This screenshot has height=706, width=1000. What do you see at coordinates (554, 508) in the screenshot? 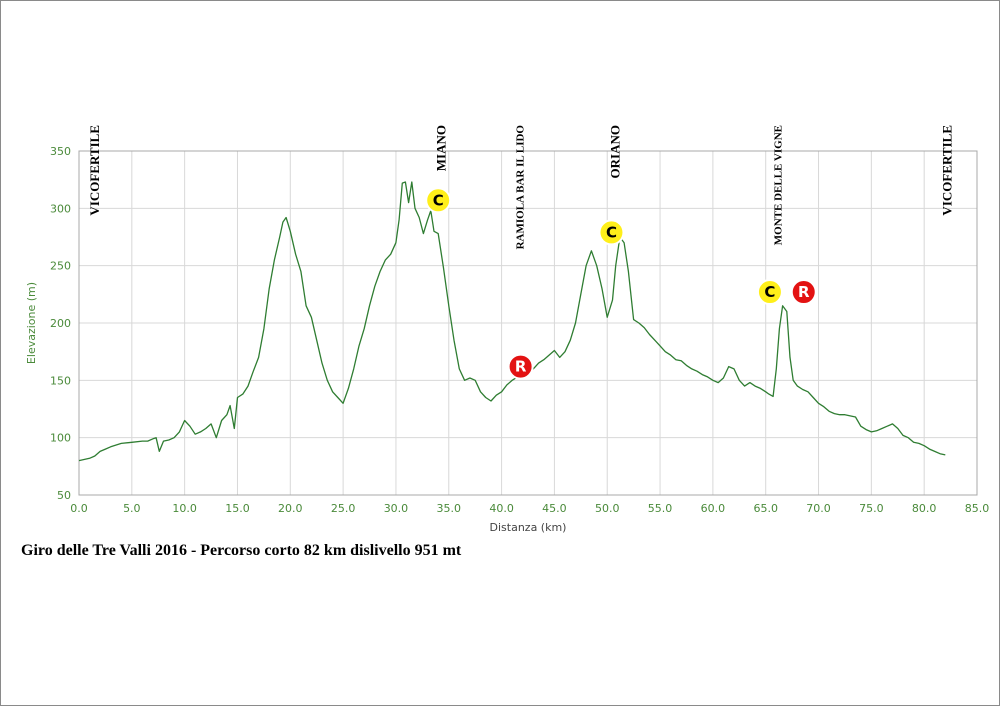
I see `x-tick-label: 45.0` at bounding box center [554, 508].